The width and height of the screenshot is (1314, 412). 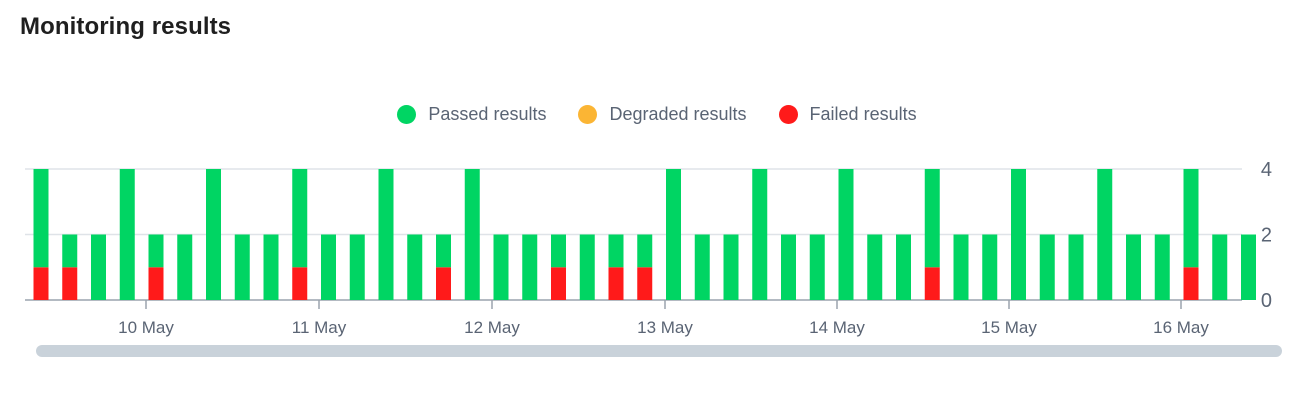 I want to click on legend-item-passed: Passed results, so click(x=471, y=114).